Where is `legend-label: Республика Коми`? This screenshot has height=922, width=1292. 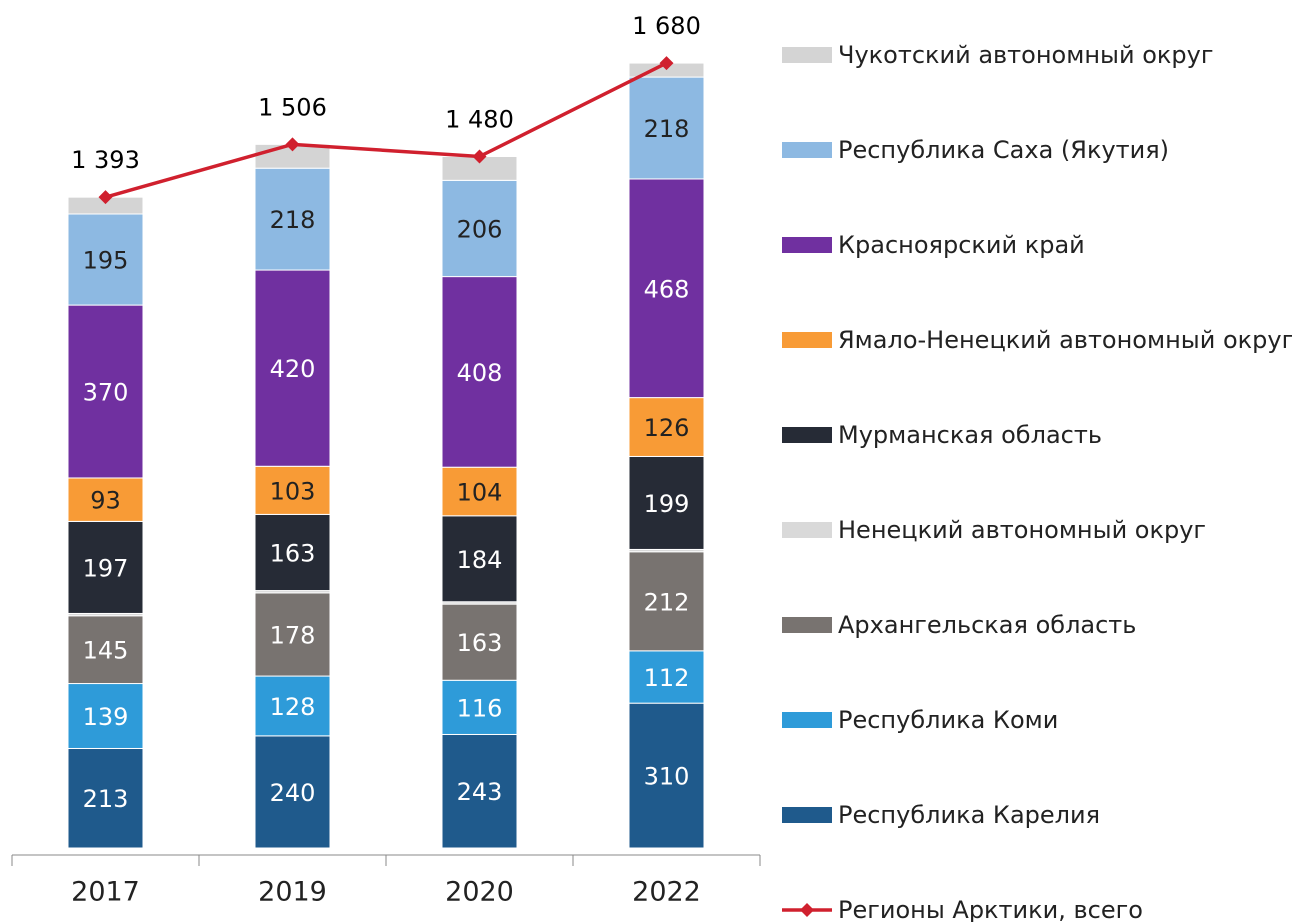
legend-label: Республика Коми is located at coordinates (948, 720).